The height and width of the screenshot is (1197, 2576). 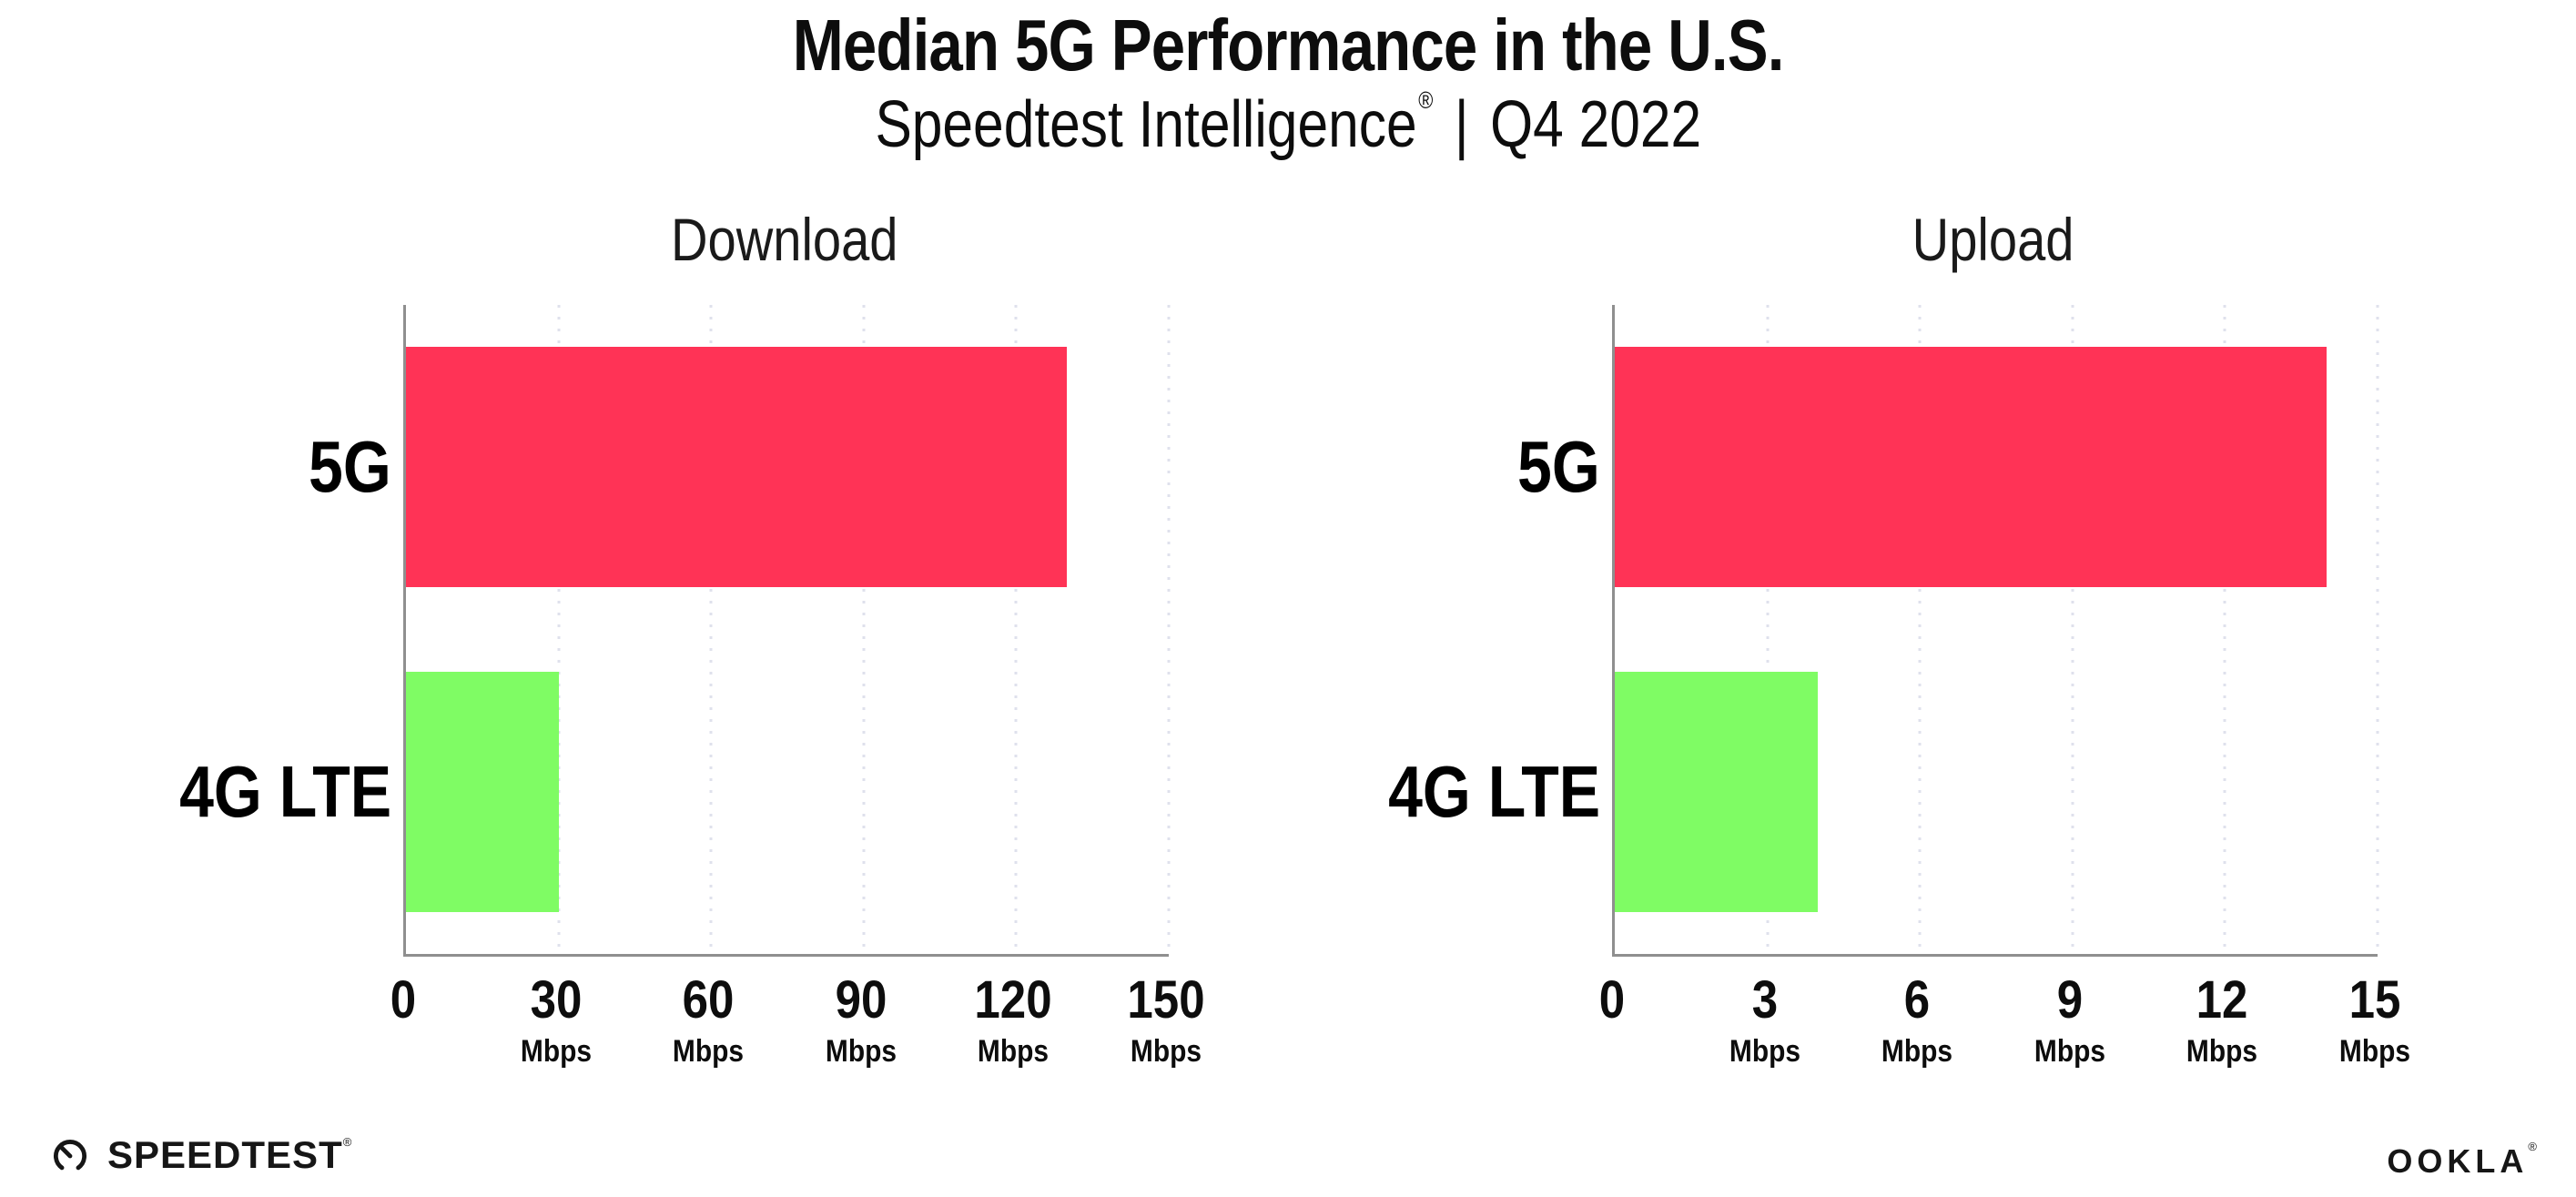 I want to click on x-tick-120: 120 Mbps, so click(x=1013, y=1022).